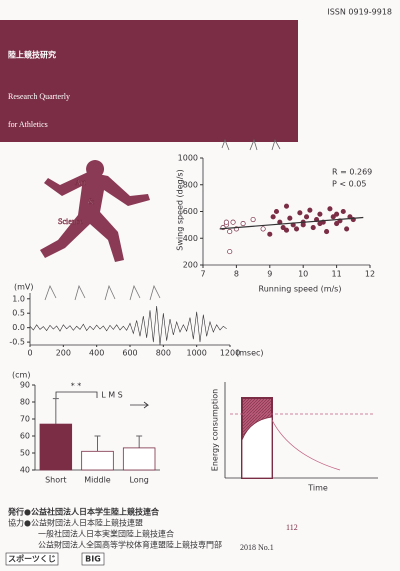 The width and height of the screenshot is (400, 571). What do you see at coordinates (215, 430) in the screenshot?
I see `y-axis-label: Energy consumption` at bounding box center [215, 430].